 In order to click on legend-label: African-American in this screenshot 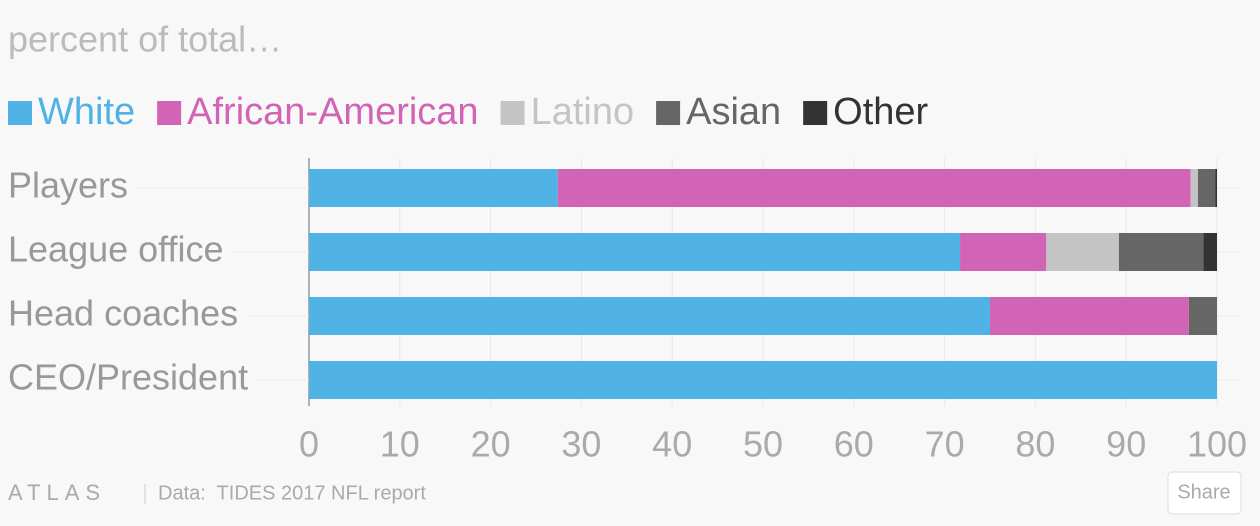, I will do `click(332, 112)`.